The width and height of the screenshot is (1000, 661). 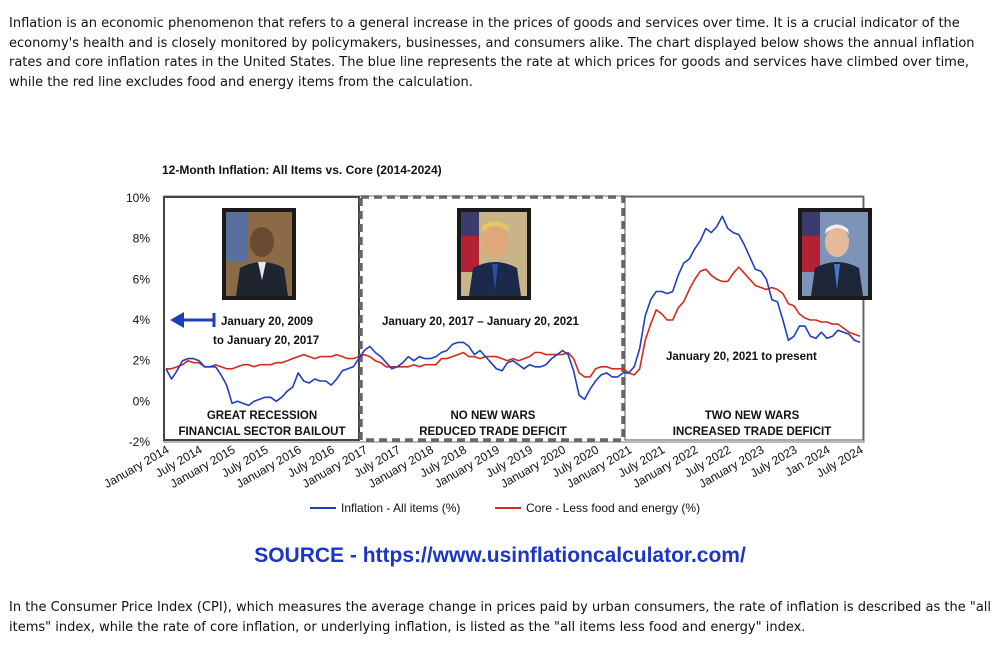 What do you see at coordinates (193, 320) in the screenshot?
I see `left-arrow-icon` at bounding box center [193, 320].